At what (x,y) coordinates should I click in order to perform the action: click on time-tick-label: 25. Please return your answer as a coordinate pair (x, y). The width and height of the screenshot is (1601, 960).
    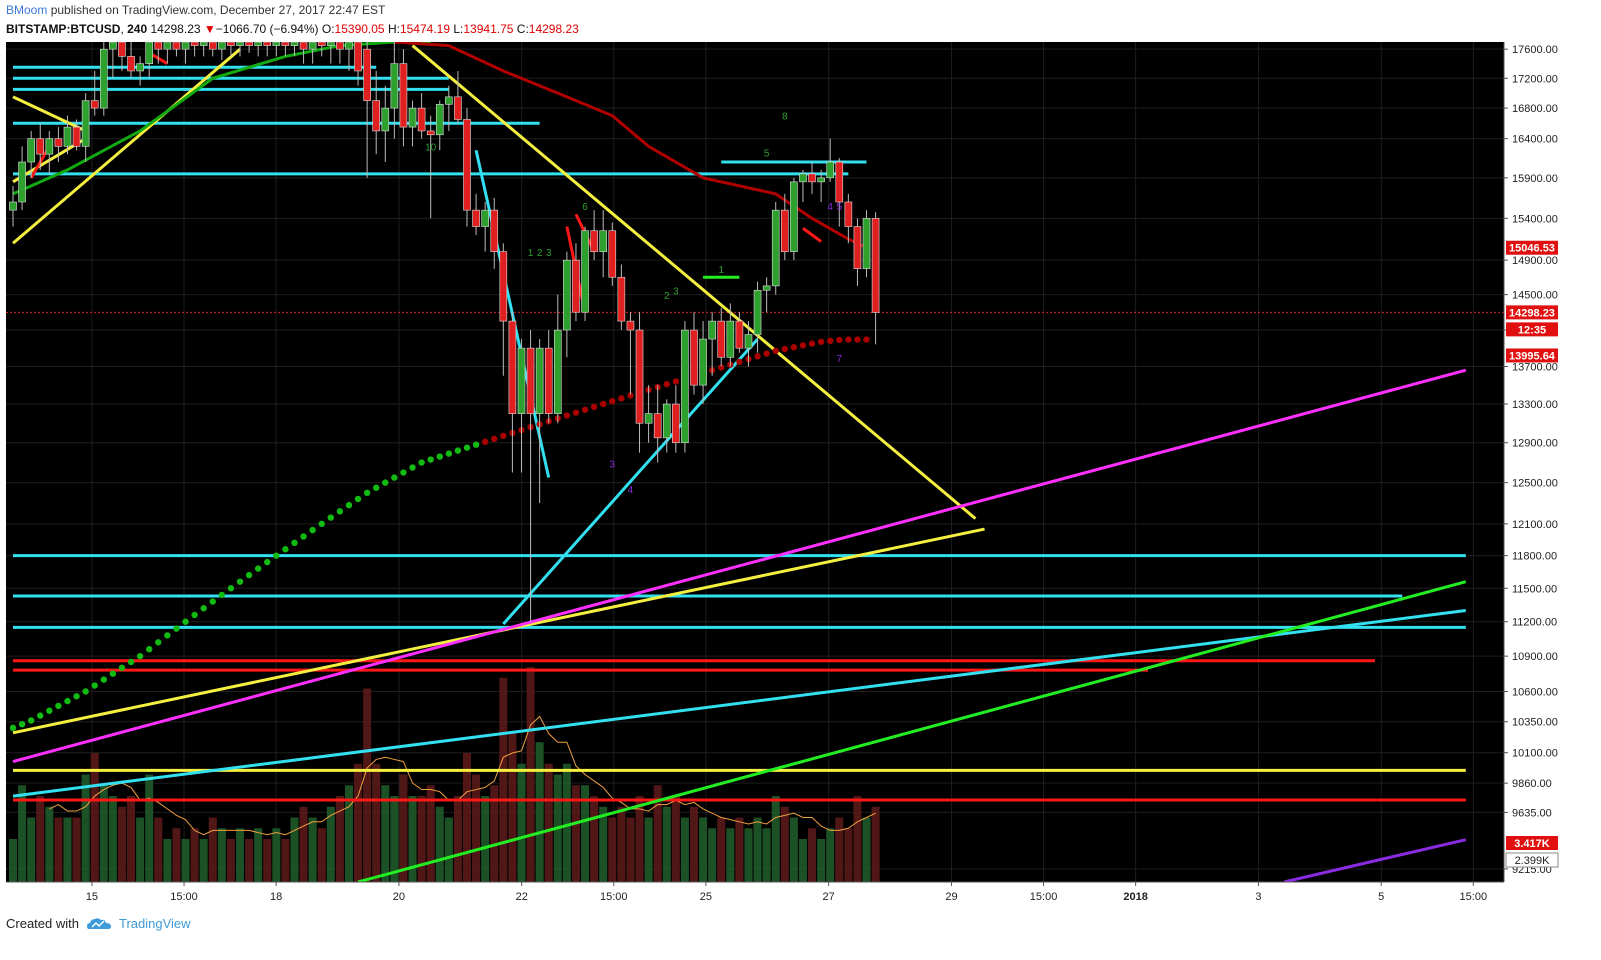
    Looking at the image, I should click on (706, 897).